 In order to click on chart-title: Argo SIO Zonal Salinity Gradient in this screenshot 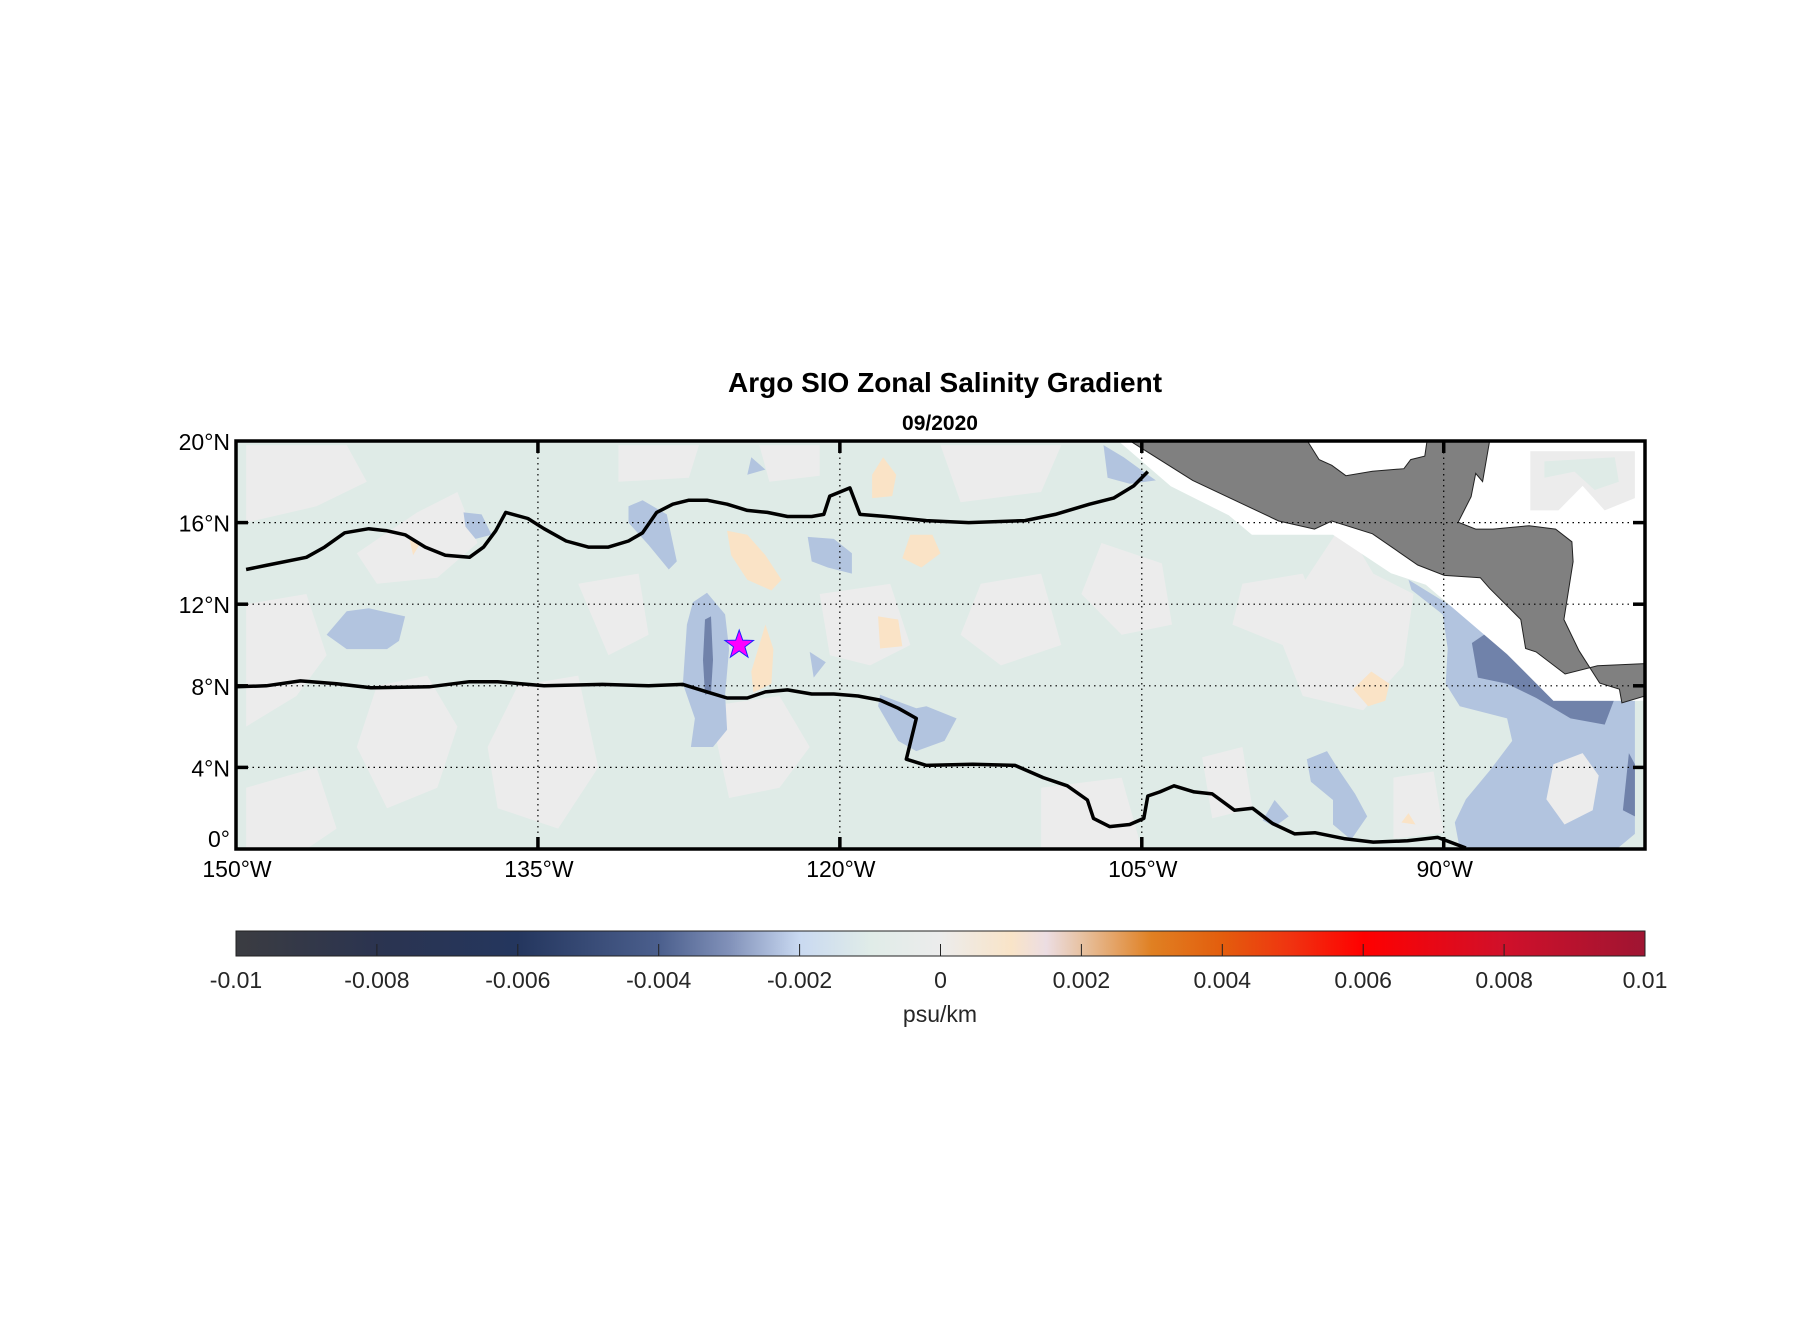, I will do `click(945, 382)`.